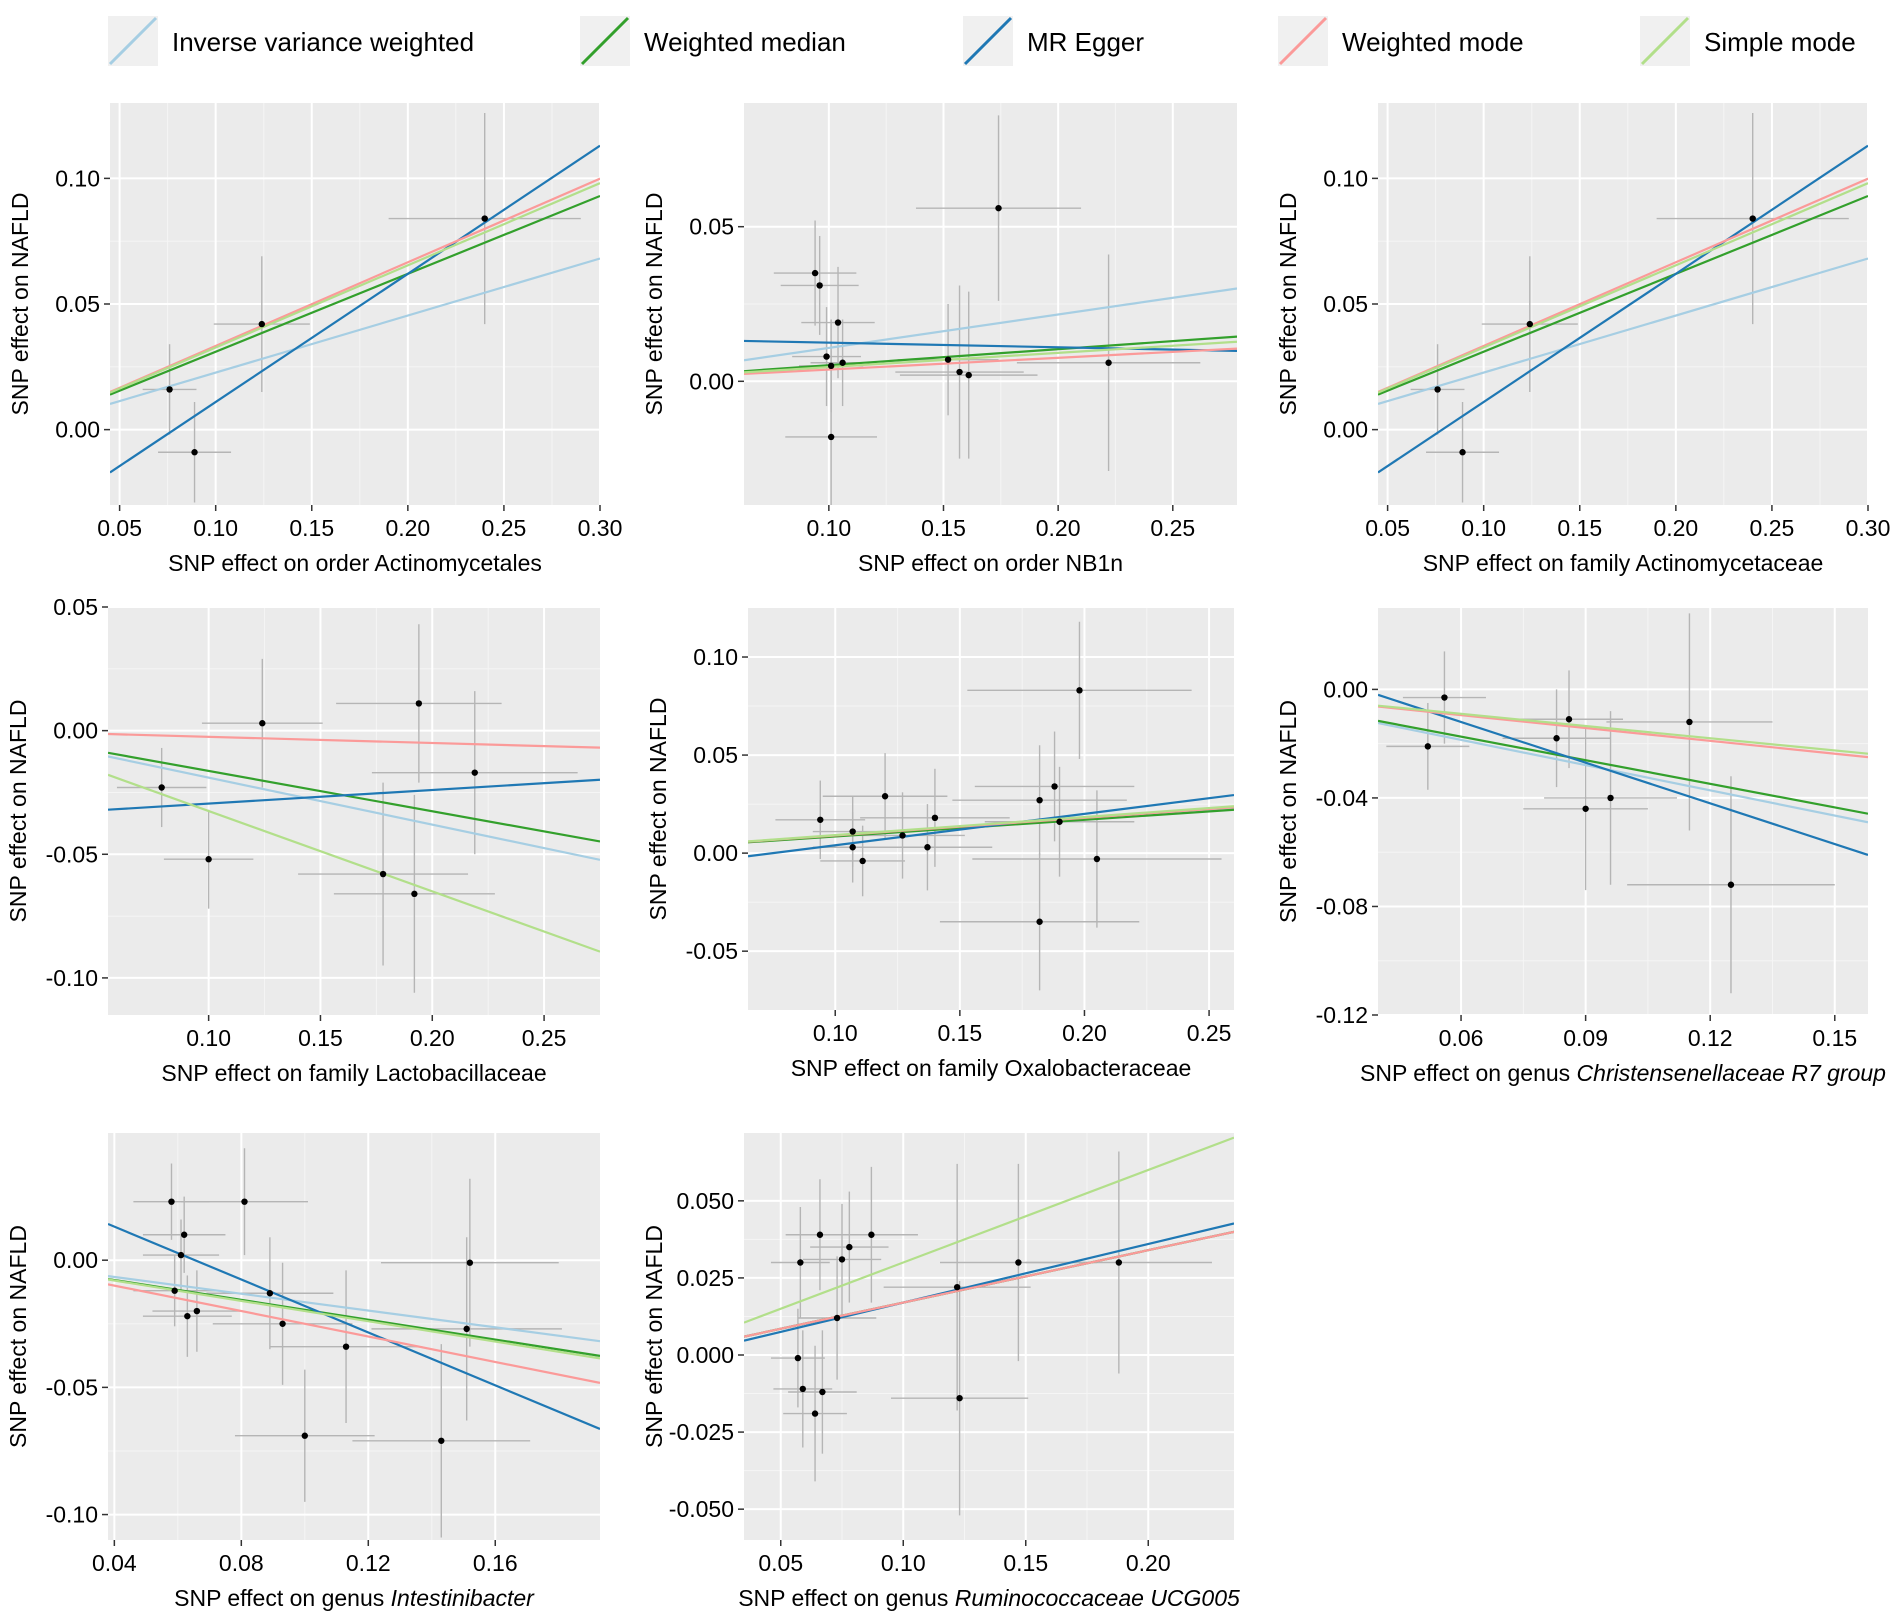  Describe the element at coordinates (705, 1278) in the screenshot. I see `y-tick-label: 0.025` at that location.